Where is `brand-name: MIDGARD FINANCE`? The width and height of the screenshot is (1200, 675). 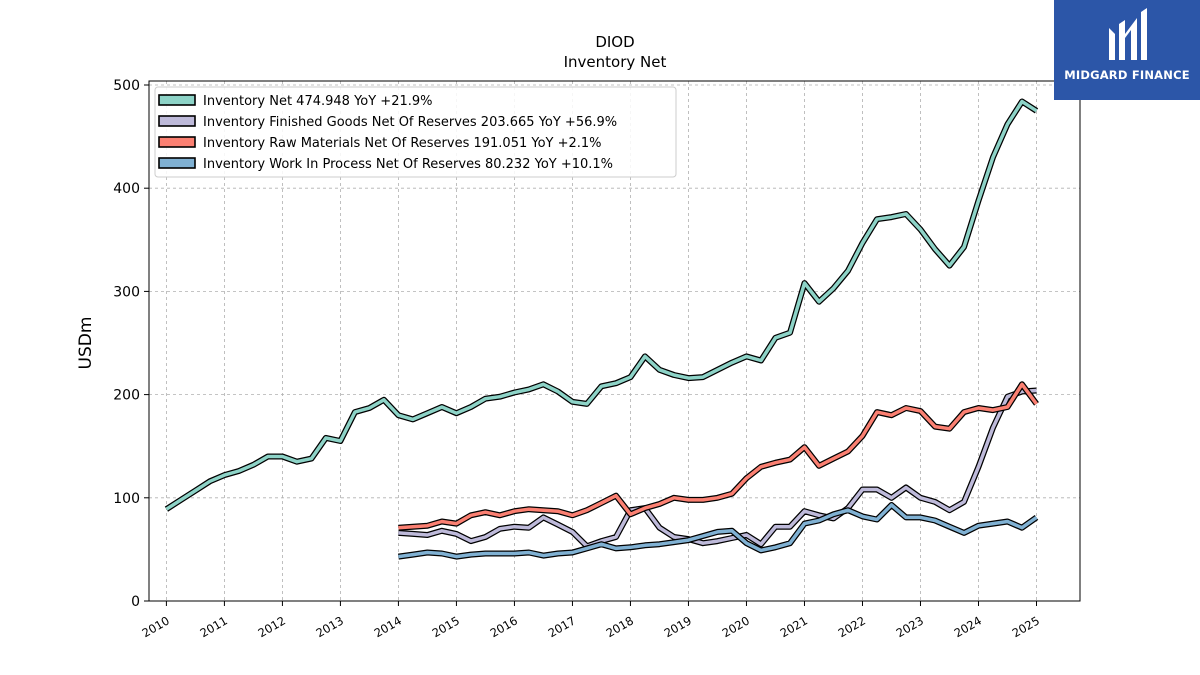
brand-name: MIDGARD FINANCE is located at coordinates (1127, 75).